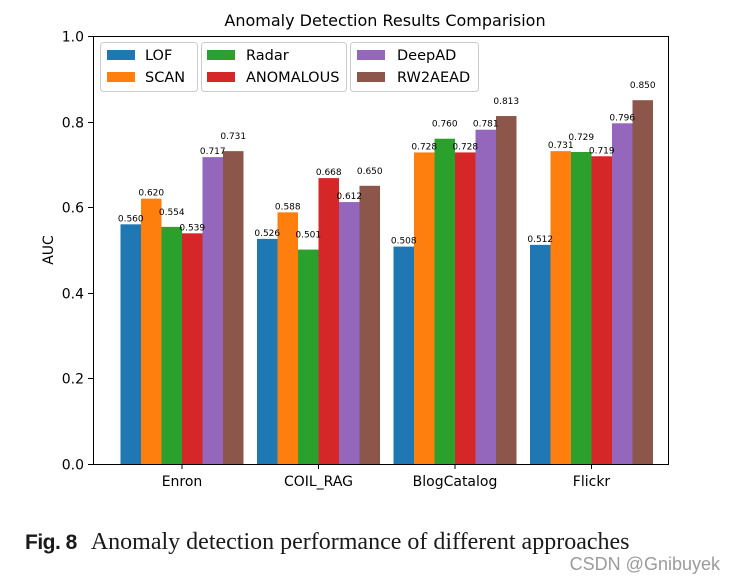 This screenshot has width=738, height=584. Describe the element at coordinates (73, 38) in the screenshot. I see `y-tick-label-1-0: 1.0` at that location.